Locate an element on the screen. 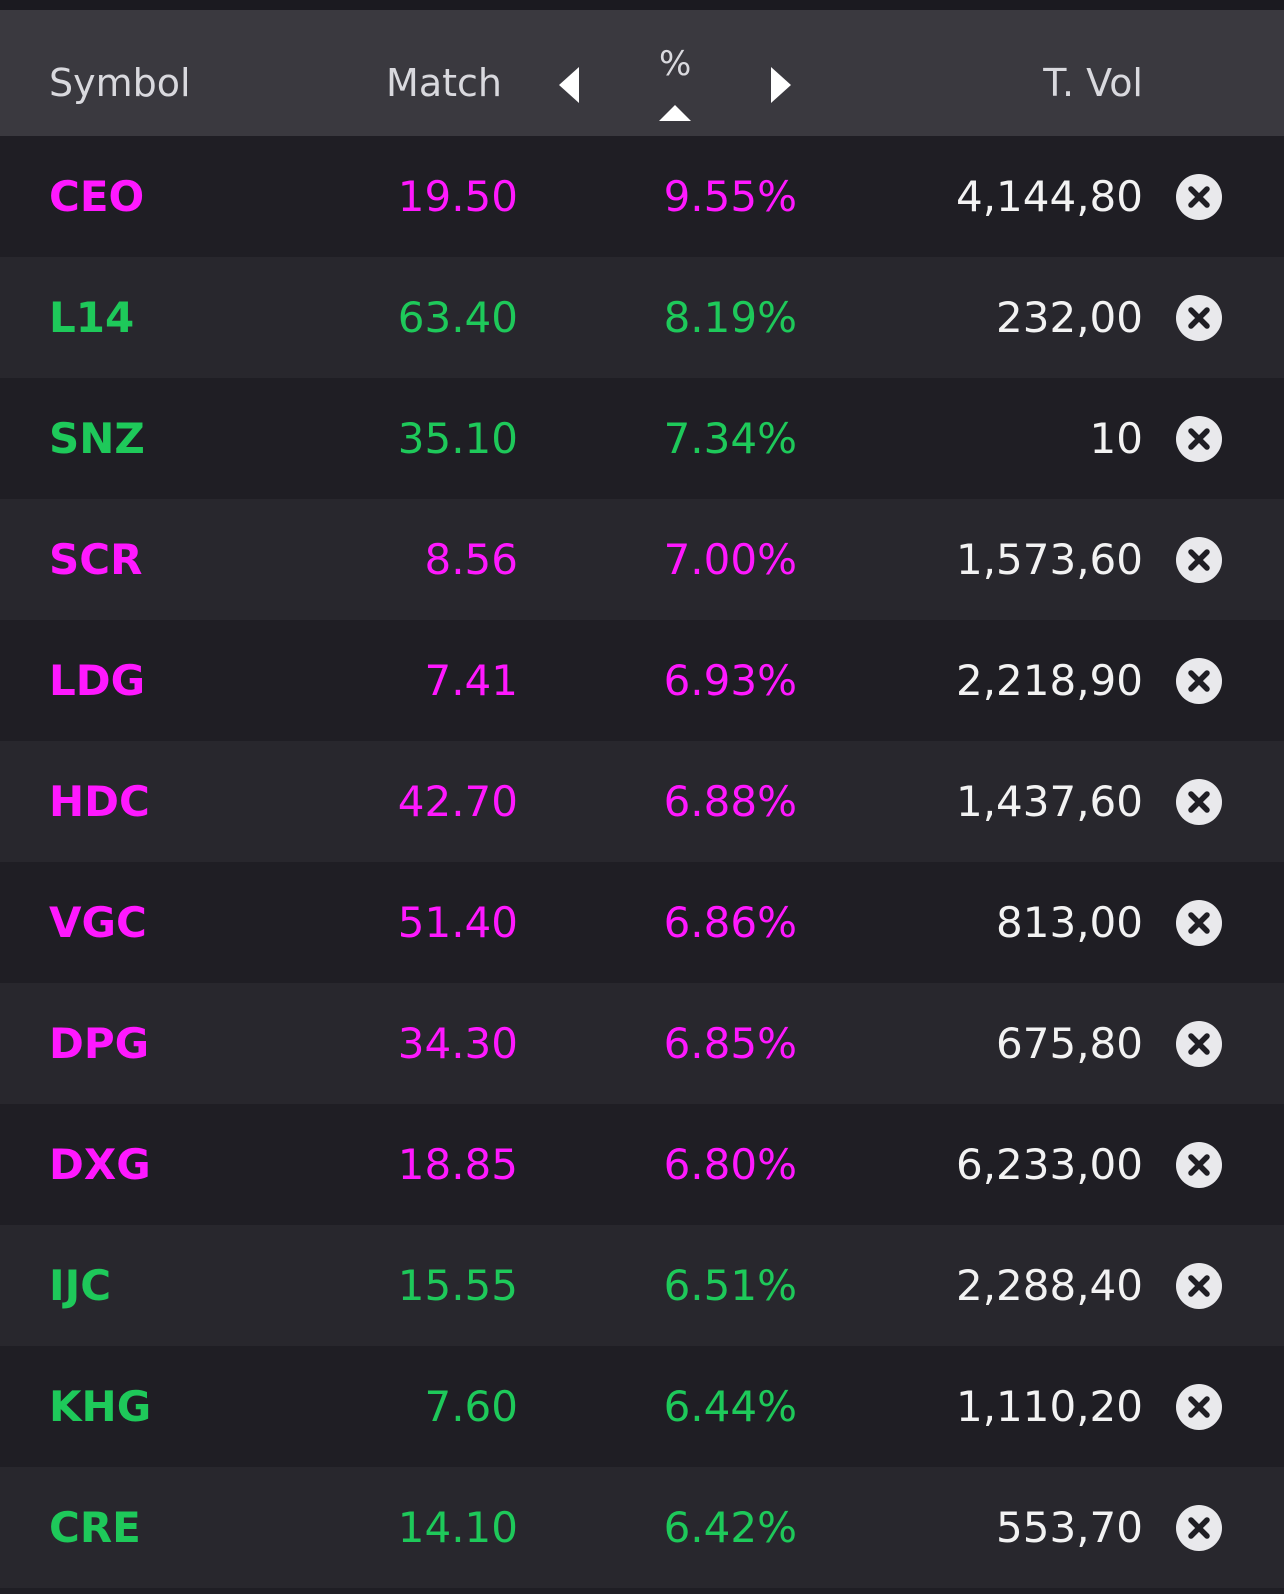 The image size is (1284, 1594). percent-change-cell: 9.55% is located at coordinates (730, 196).